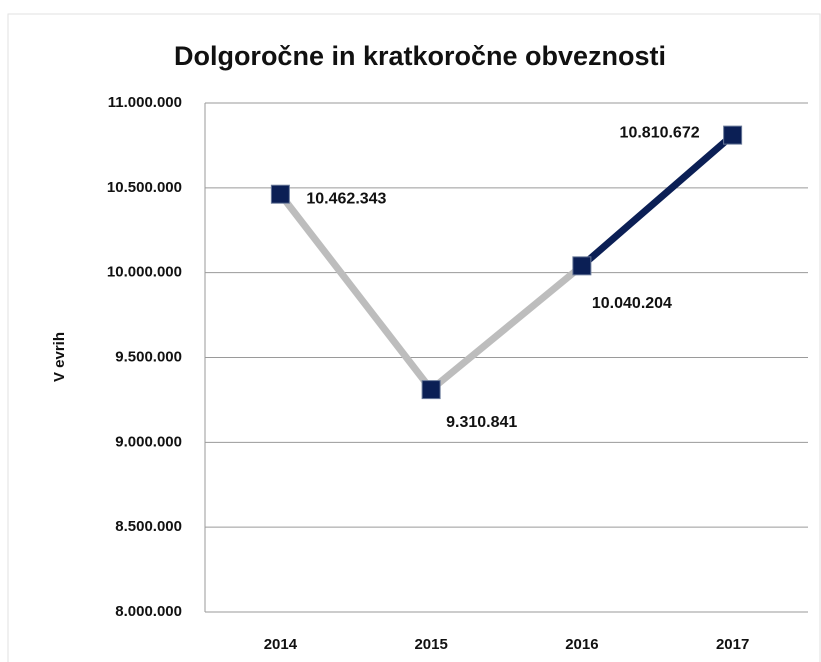 This screenshot has width=821, height=662. I want to click on y-tick-label: 8.000.000, so click(148, 611).